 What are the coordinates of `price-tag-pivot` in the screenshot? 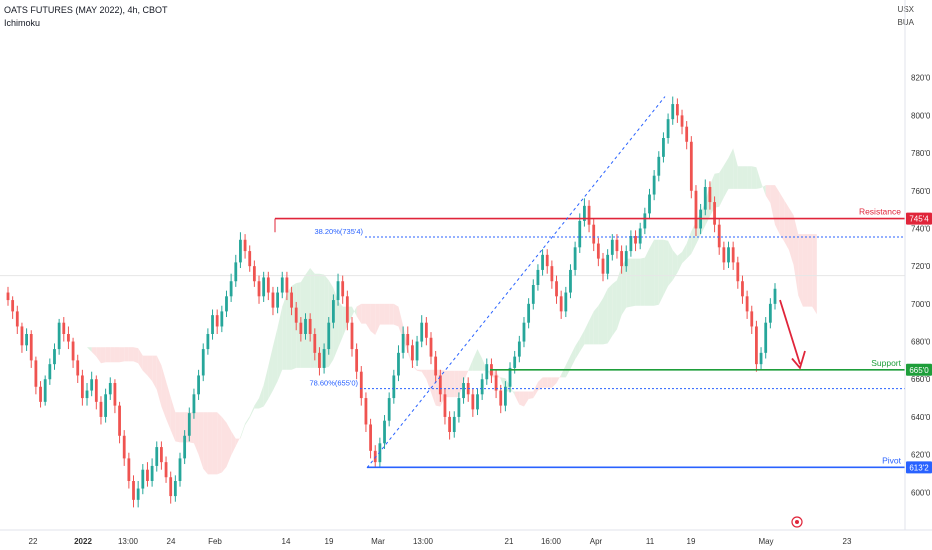 It's located at (919, 467).